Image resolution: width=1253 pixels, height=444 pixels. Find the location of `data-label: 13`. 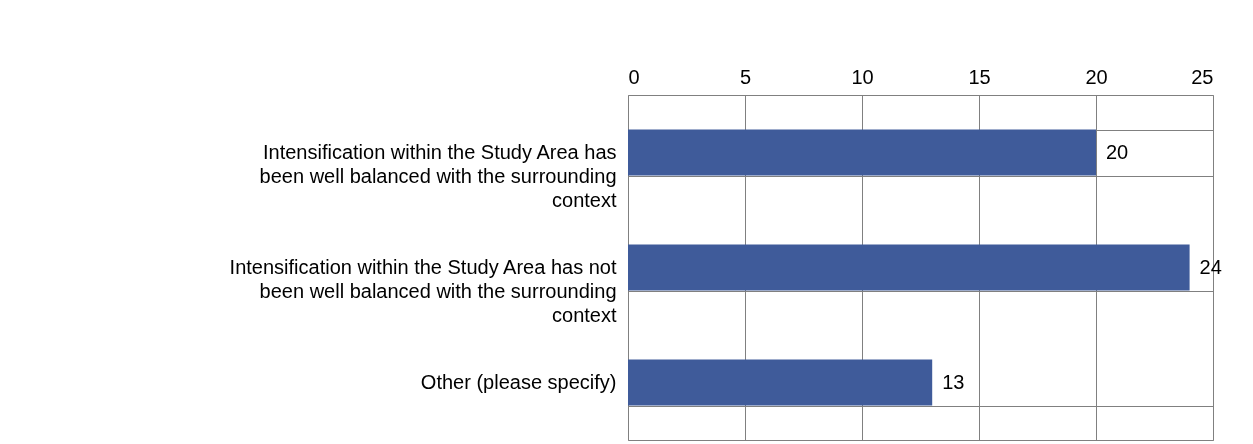

data-label: 13 is located at coordinates (953, 381).